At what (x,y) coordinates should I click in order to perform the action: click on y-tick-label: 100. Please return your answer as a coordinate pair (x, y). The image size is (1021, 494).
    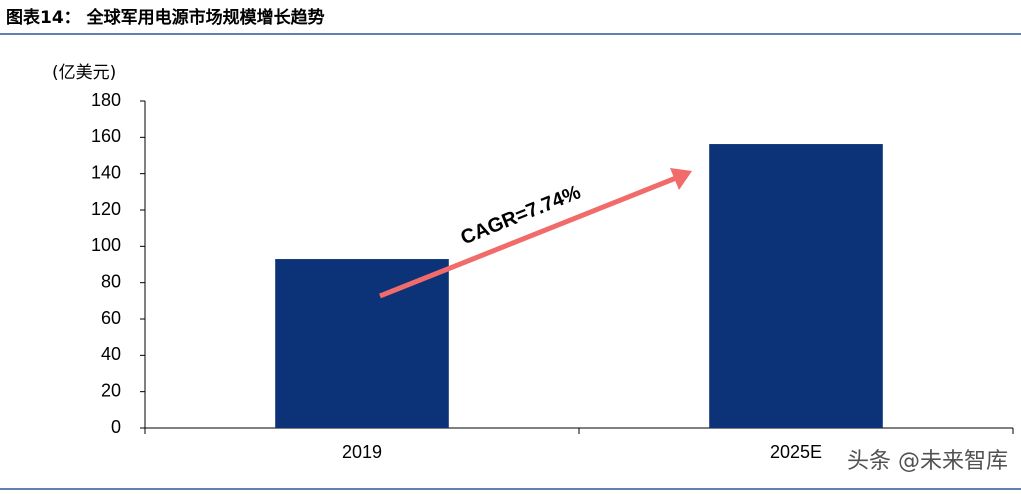
    Looking at the image, I should click on (106, 245).